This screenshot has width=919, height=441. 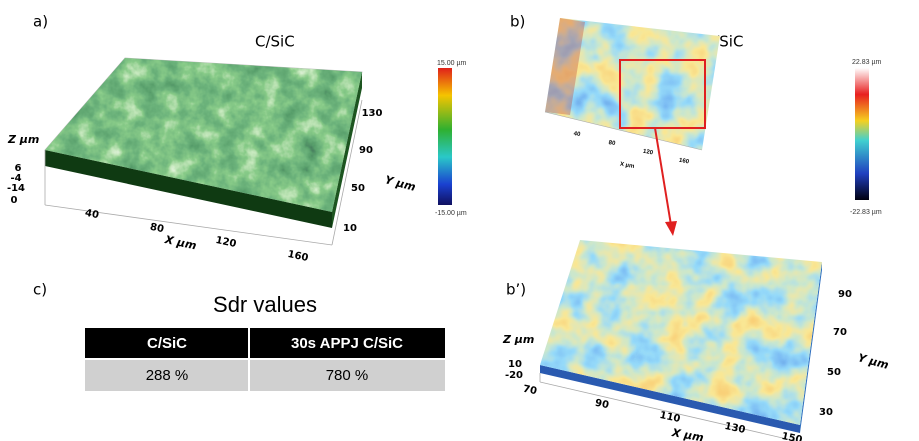 I want to click on colorbar-min: -22.83 µm, so click(x=866, y=212).